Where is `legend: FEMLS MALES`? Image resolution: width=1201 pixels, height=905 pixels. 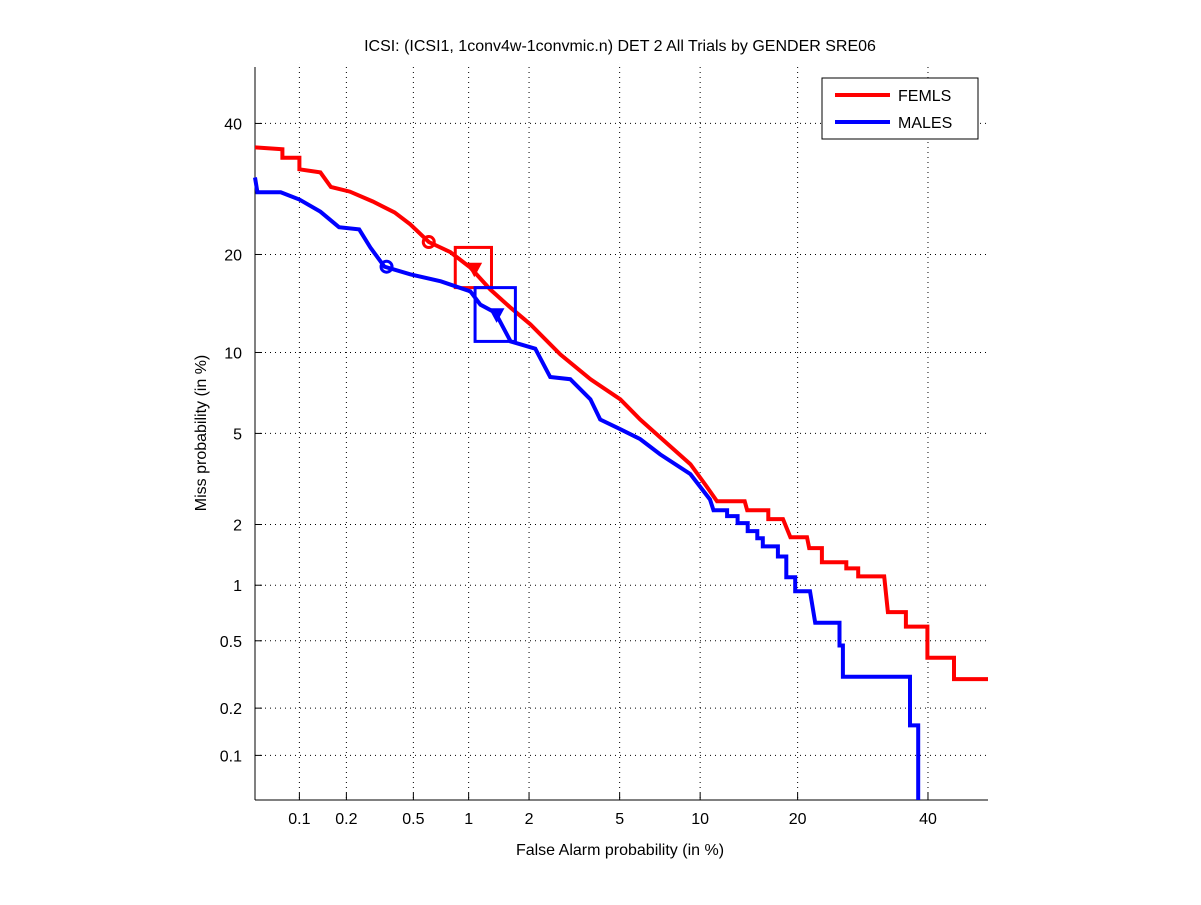
legend: FEMLS MALES is located at coordinates (900, 108).